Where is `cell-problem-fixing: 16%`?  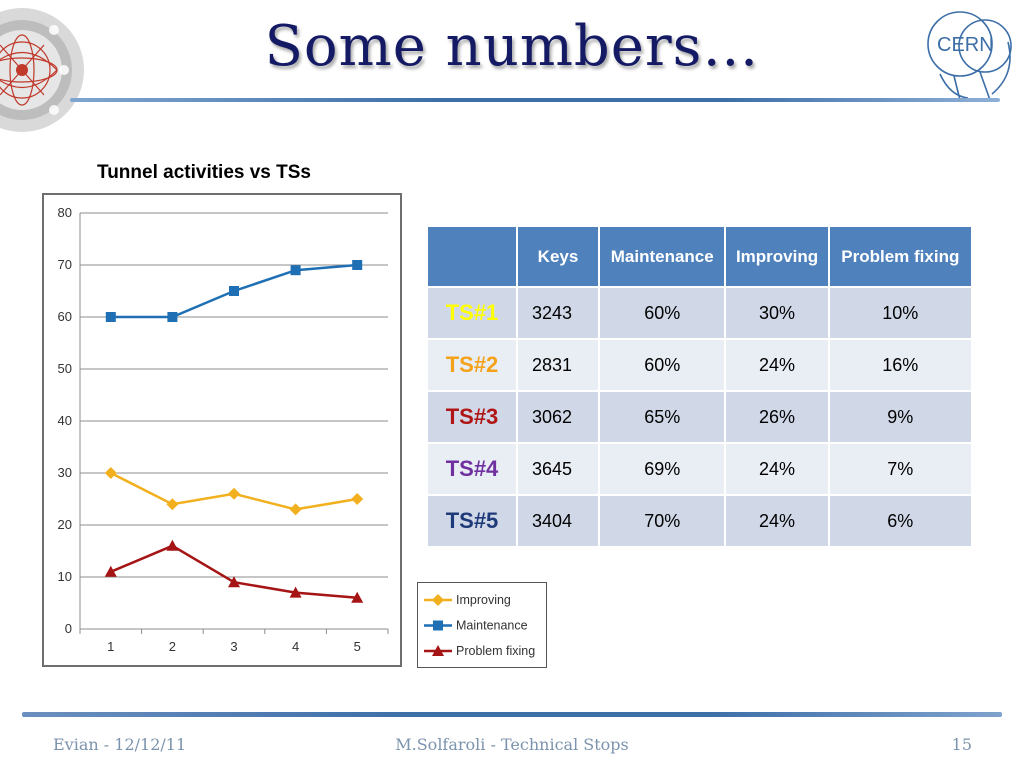 cell-problem-fixing: 16% is located at coordinates (900, 365).